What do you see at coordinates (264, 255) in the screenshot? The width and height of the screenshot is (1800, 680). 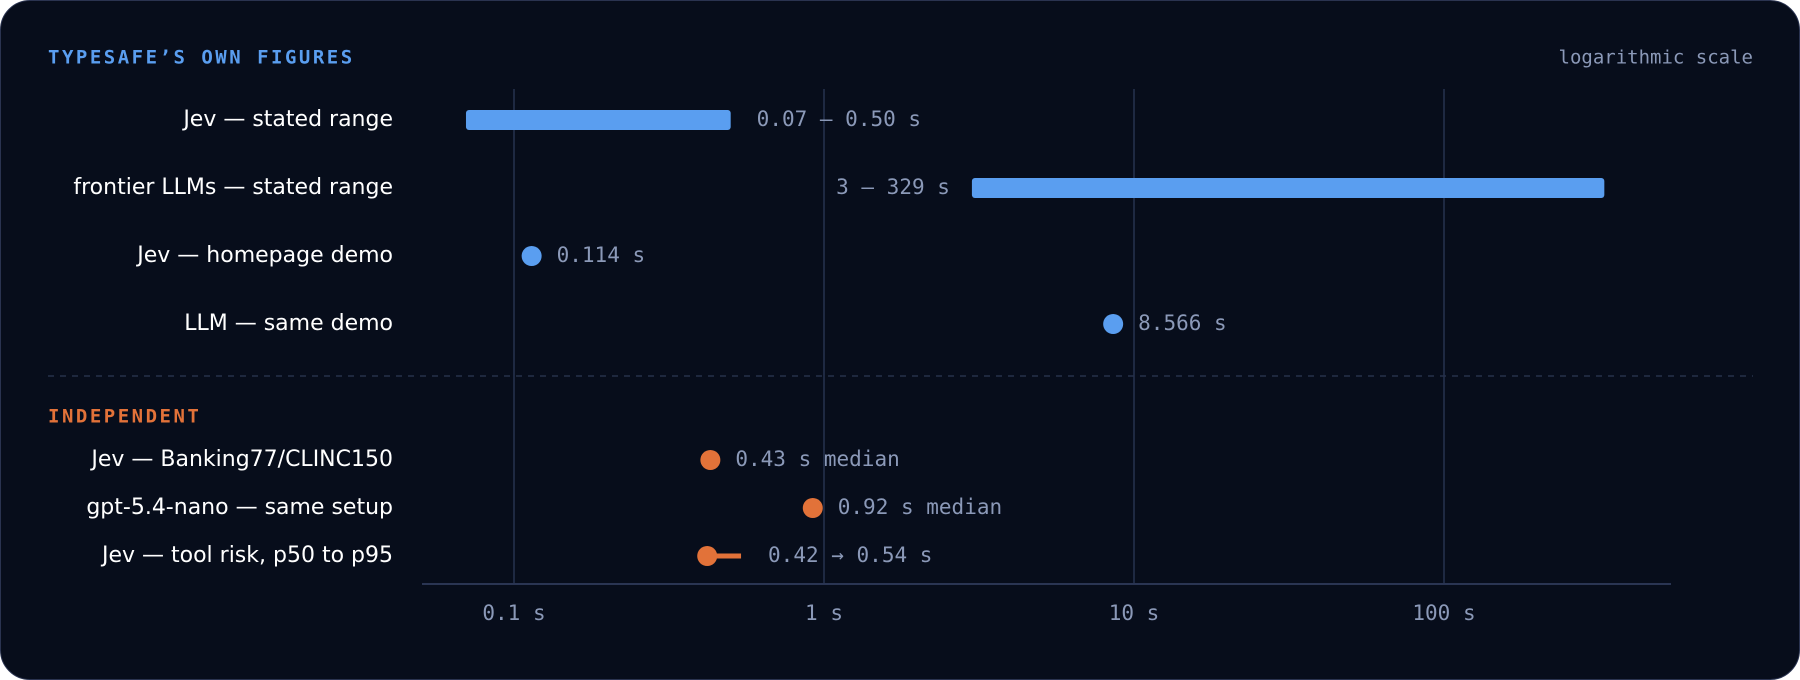 I see `g0-row2-label: Jev — homepage demo` at bounding box center [264, 255].